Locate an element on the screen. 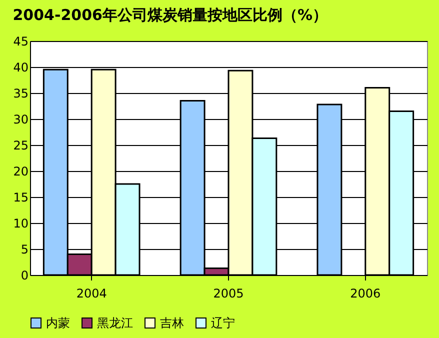 Image resolution: width=439 pixels, height=338 pixels. y-tick-label: 15 is located at coordinates (20, 197).